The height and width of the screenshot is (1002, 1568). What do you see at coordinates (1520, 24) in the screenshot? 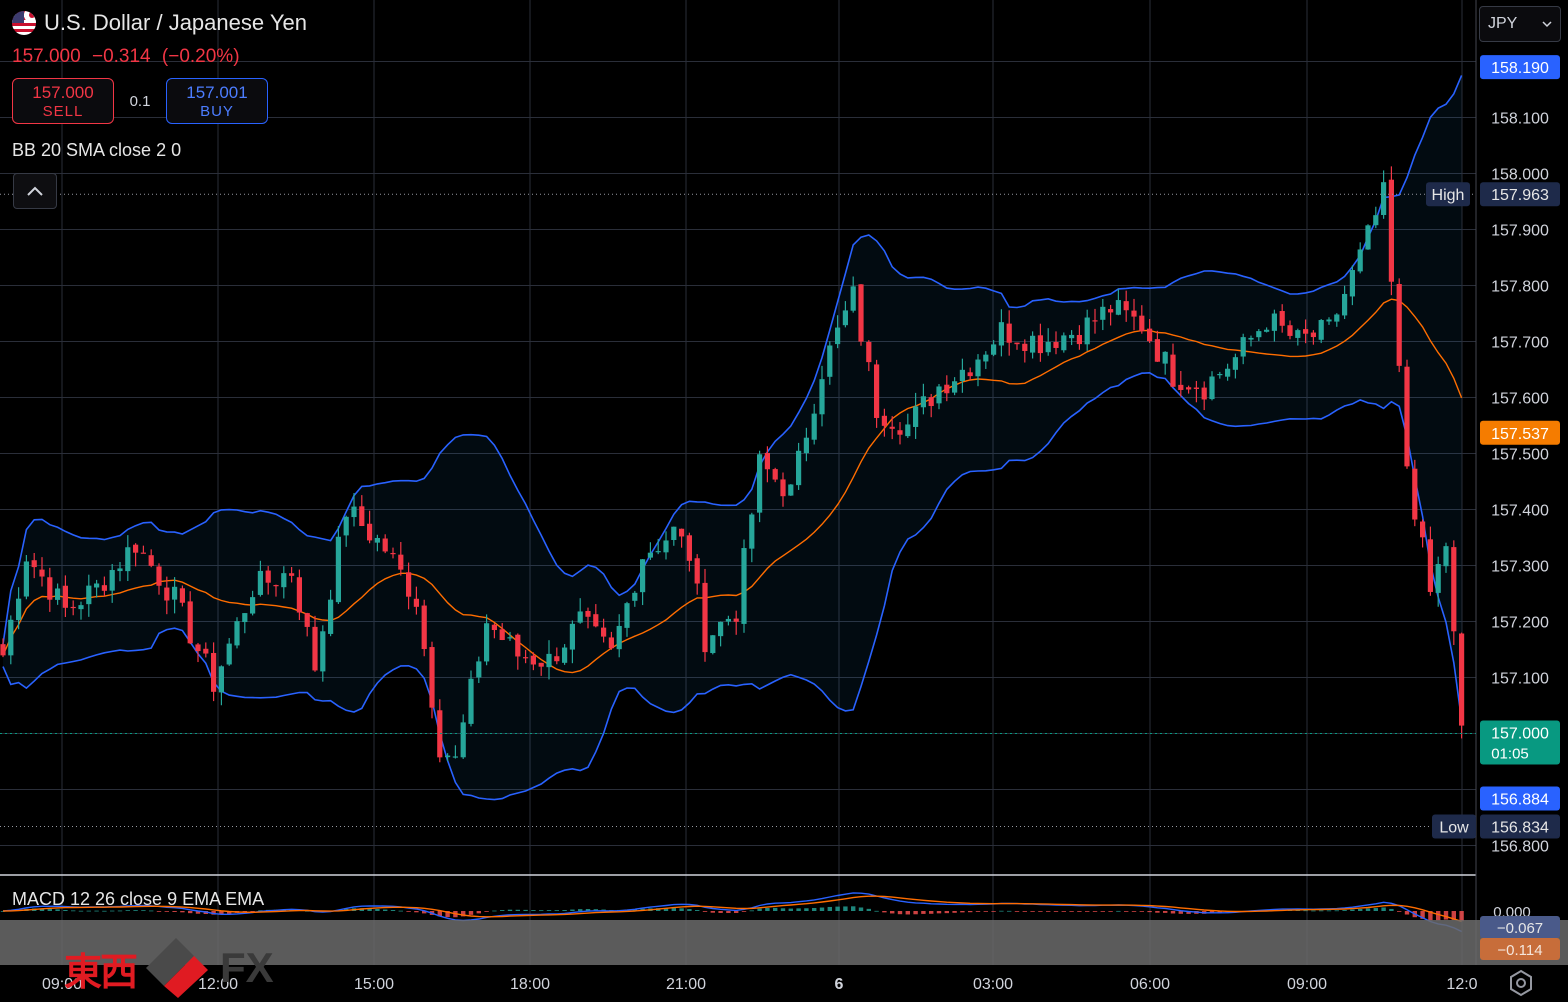
I see `currency-select: JPY` at bounding box center [1520, 24].